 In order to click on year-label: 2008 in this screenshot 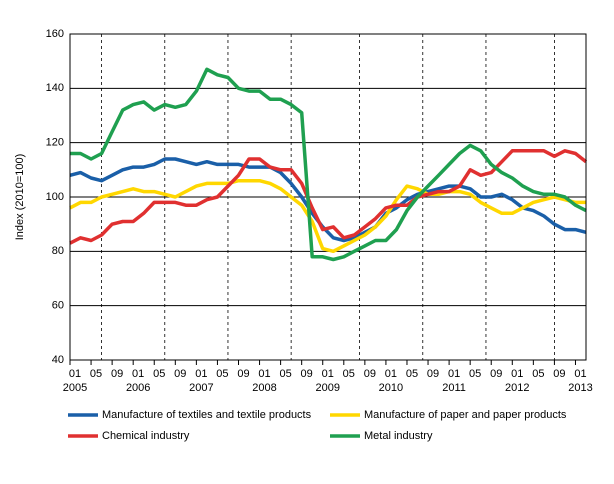, I will do `click(264, 388)`.